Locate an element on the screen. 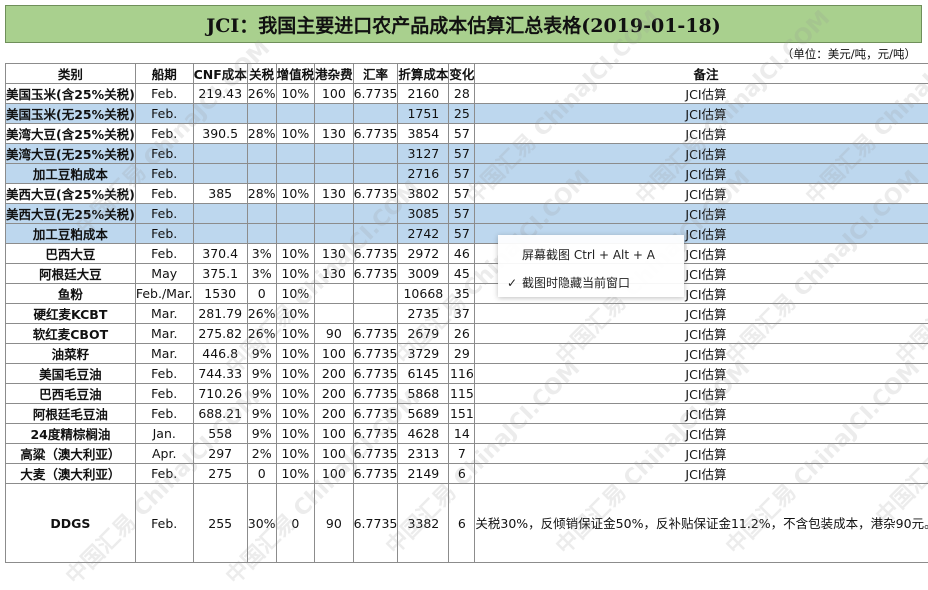 The image size is (928, 590). table-cell: 美国玉米(无25%关税) is located at coordinates (71, 114).